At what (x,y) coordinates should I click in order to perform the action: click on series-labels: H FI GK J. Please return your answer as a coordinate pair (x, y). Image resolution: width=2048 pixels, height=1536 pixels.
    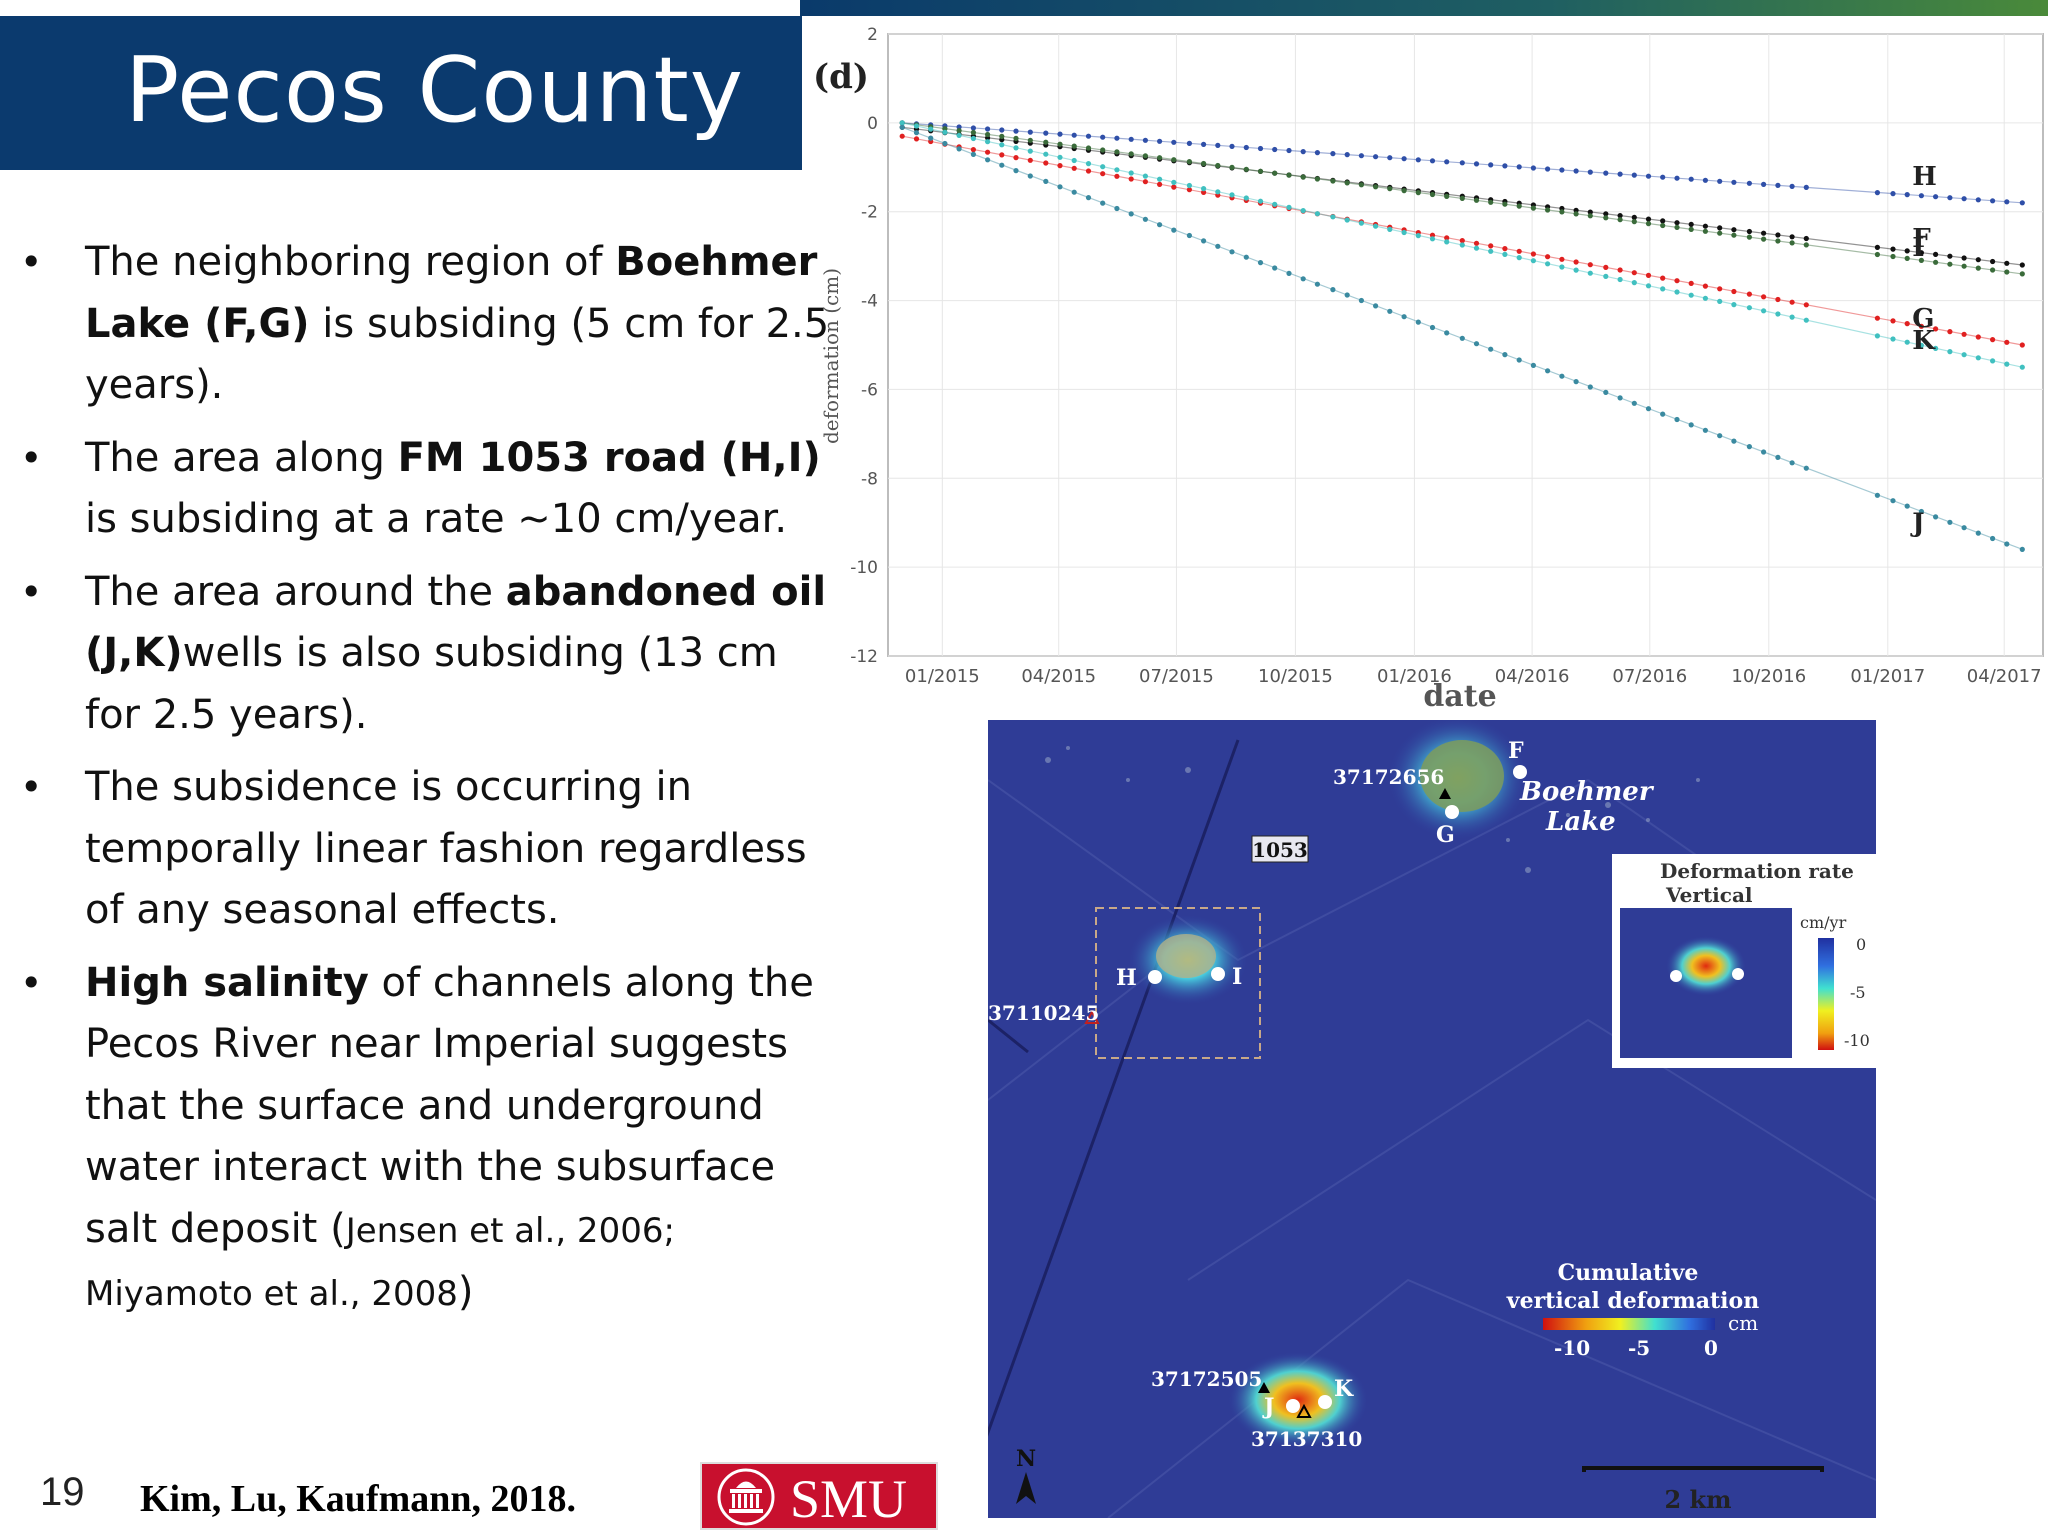
    Looking at the image, I should click on (1923, 350).